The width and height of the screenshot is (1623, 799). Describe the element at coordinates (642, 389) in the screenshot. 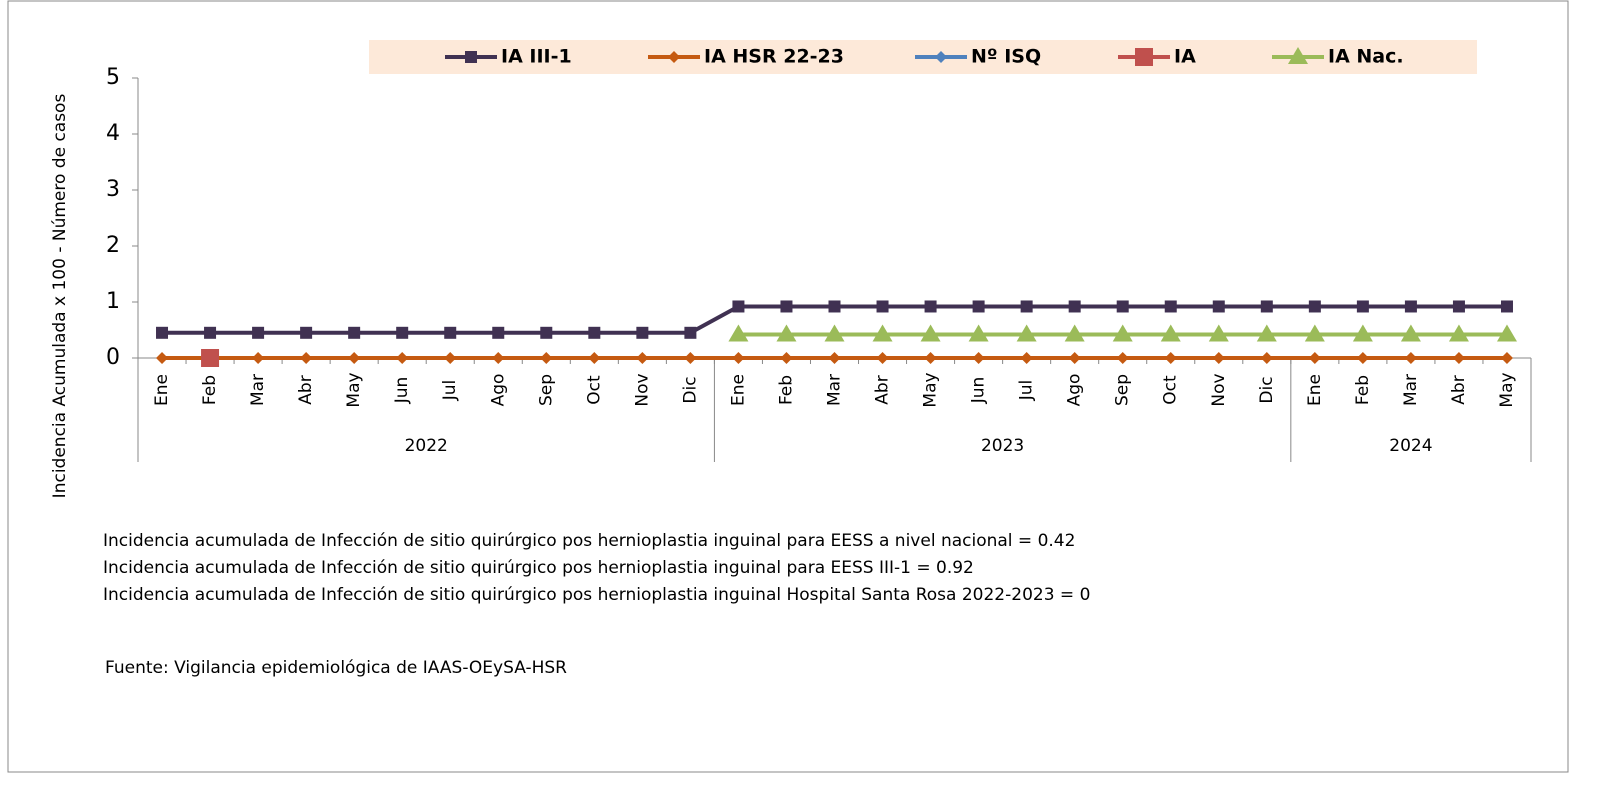

I see `x-tick-label: Nov` at that location.